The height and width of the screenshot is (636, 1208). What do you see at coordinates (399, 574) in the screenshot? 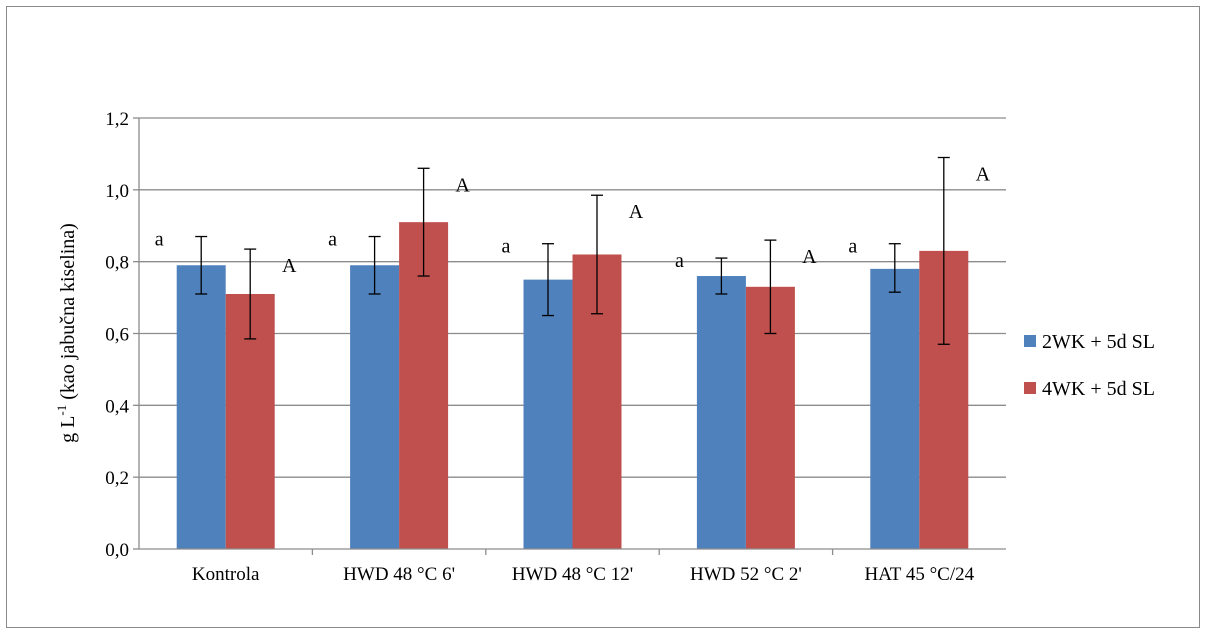
I see `x-tick-label: HWD 48 °C 6'` at bounding box center [399, 574].